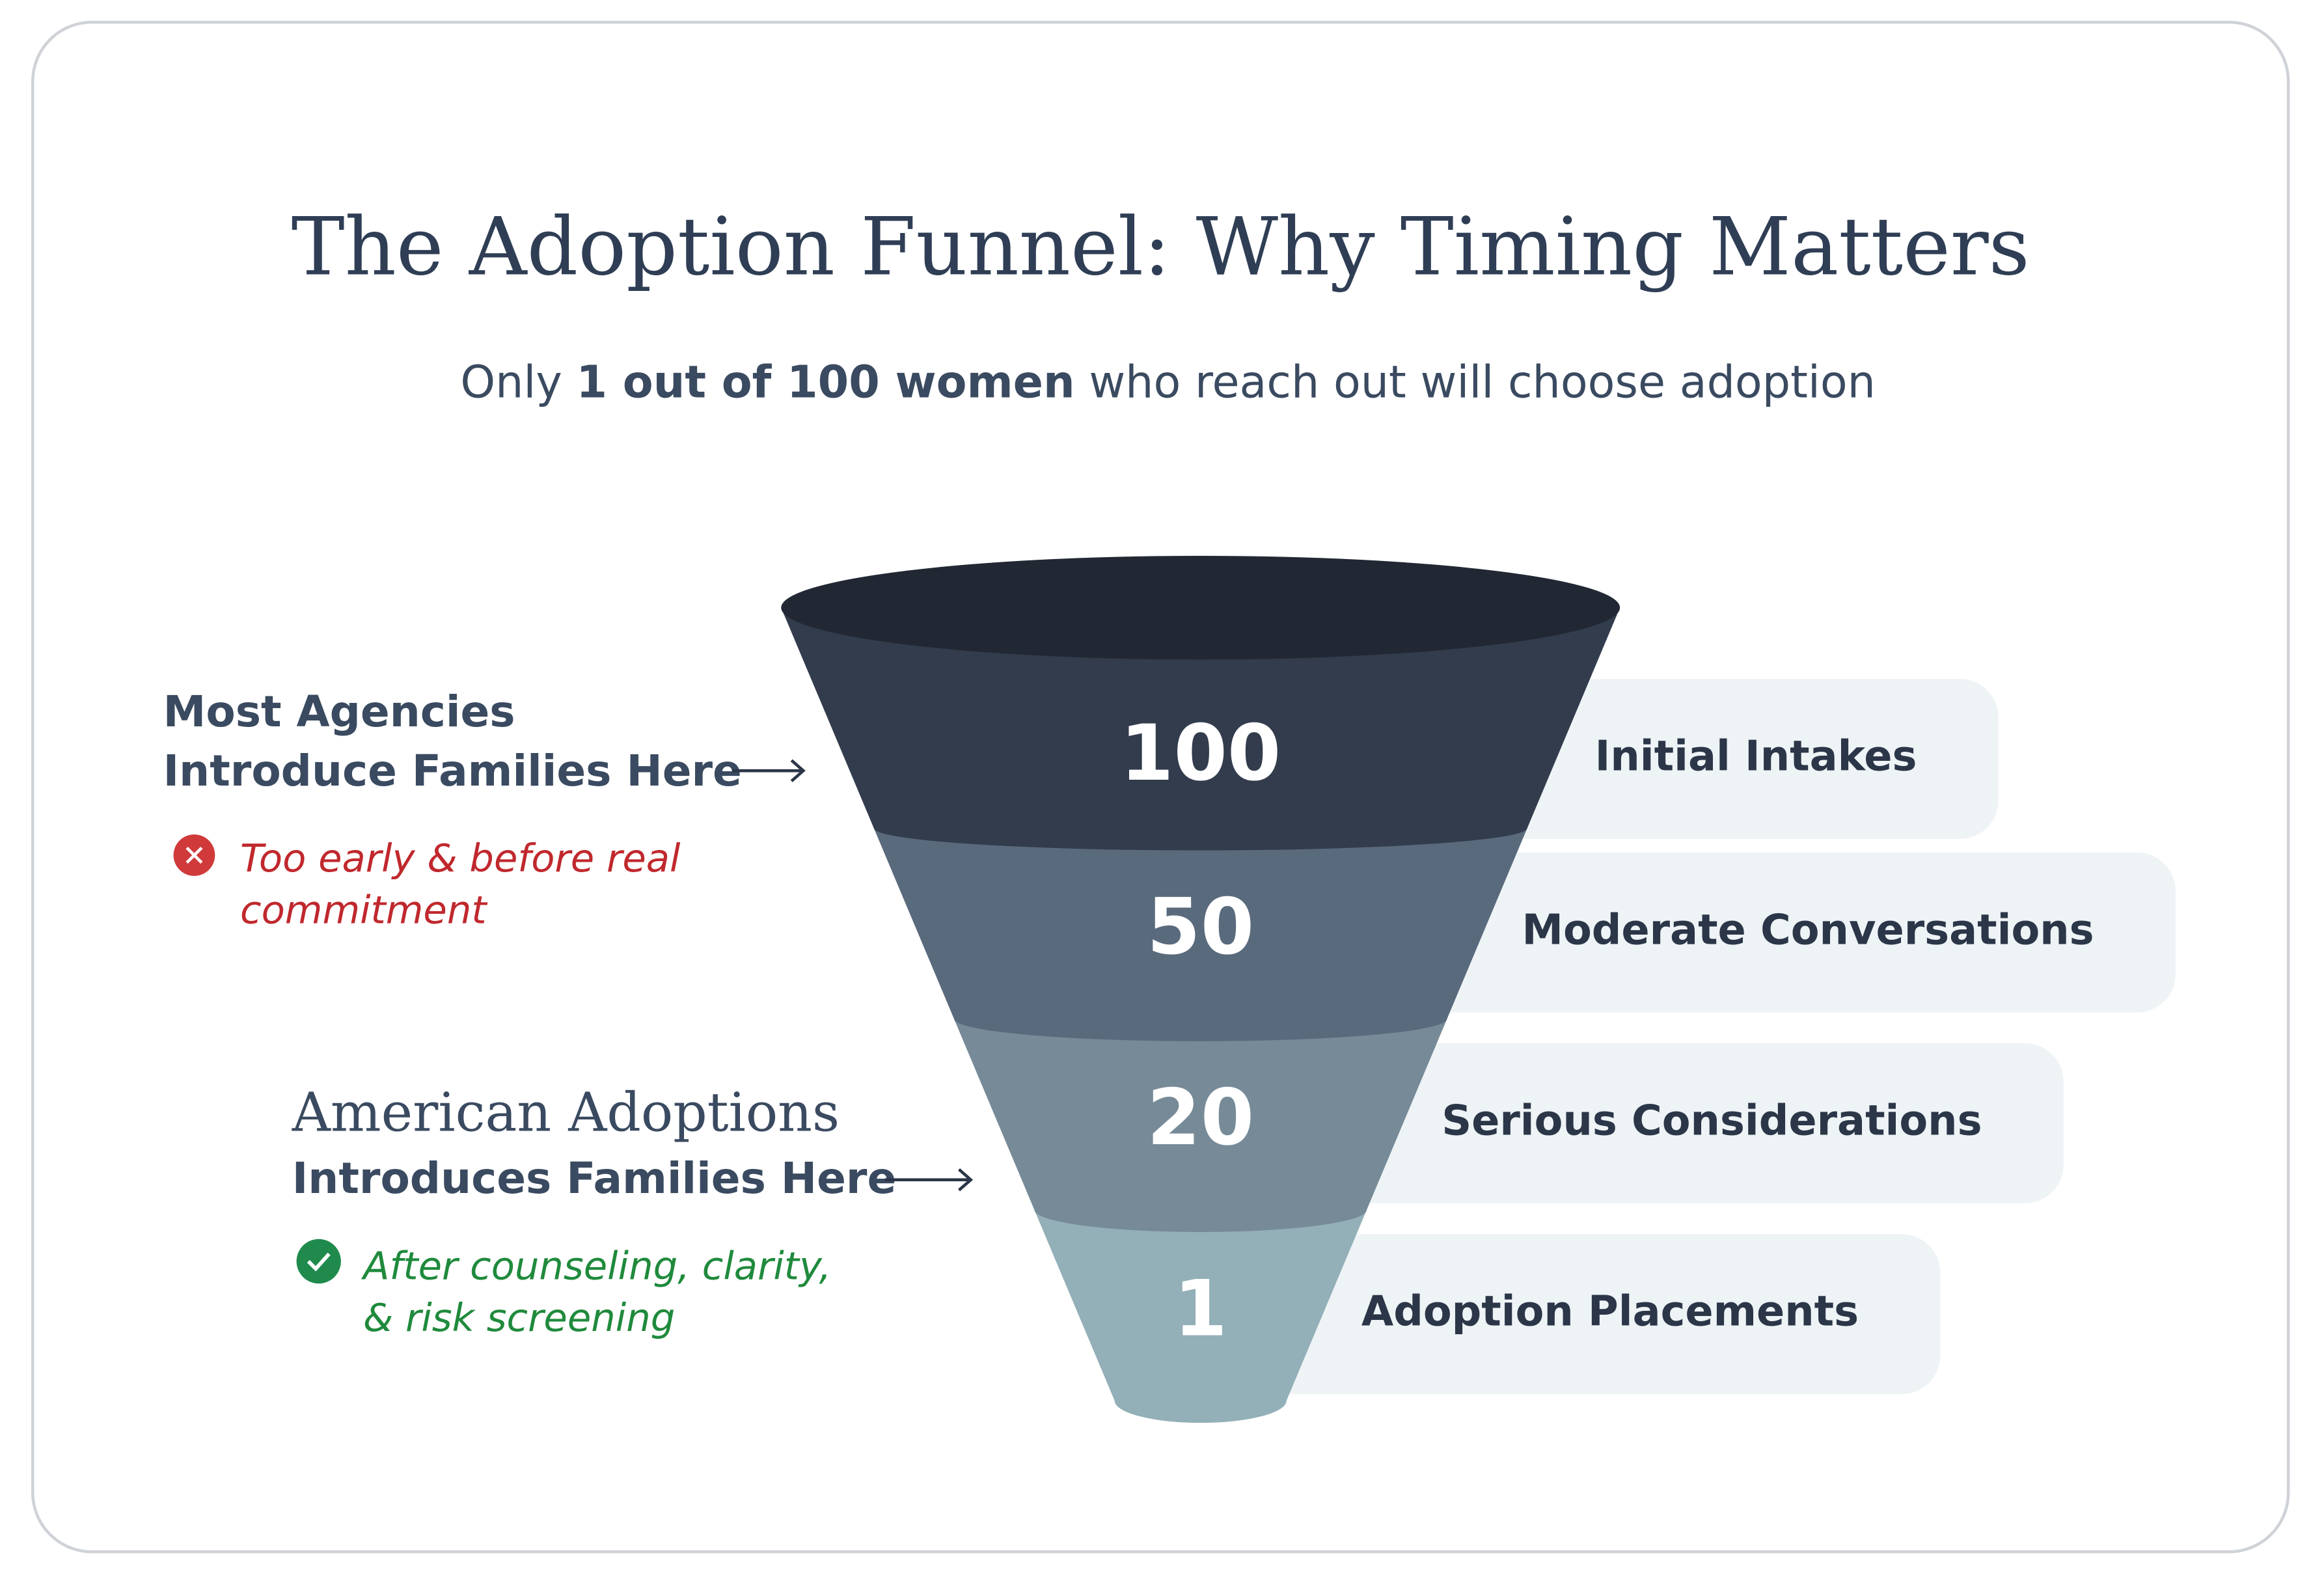 The width and height of the screenshot is (2324, 1577). Describe the element at coordinates (452, 771) in the screenshot. I see `annotation-heading: Introduce Families Here` at that location.